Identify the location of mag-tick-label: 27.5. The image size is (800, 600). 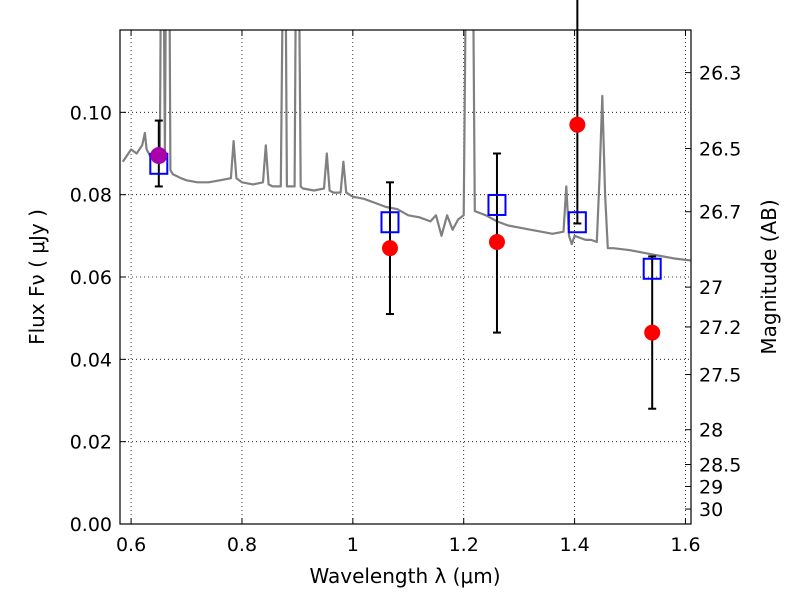
(720, 376).